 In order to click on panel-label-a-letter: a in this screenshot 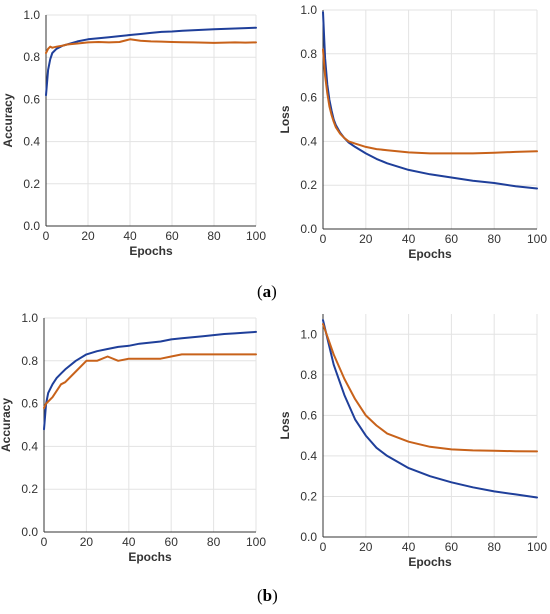, I will do `click(267, 291)`.